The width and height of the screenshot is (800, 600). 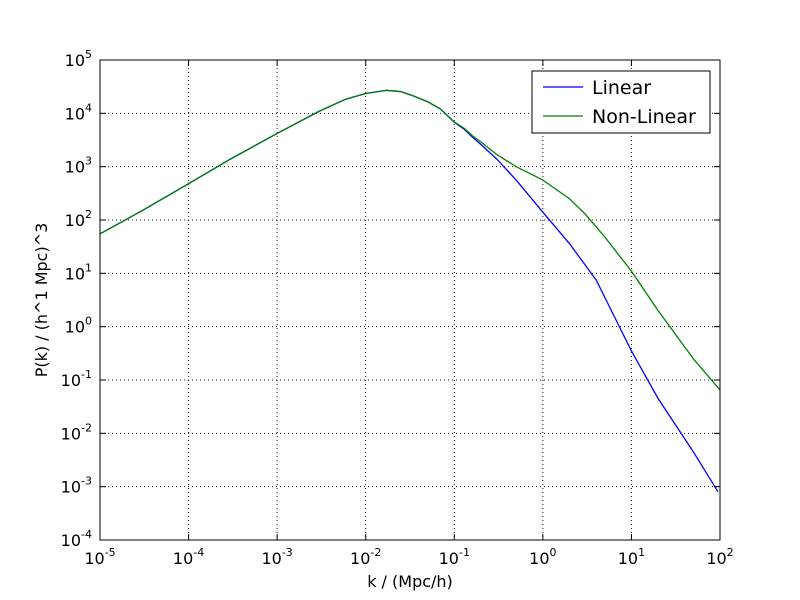 I want to click on y-tick-label: 10³, so click(x=78, y=166).